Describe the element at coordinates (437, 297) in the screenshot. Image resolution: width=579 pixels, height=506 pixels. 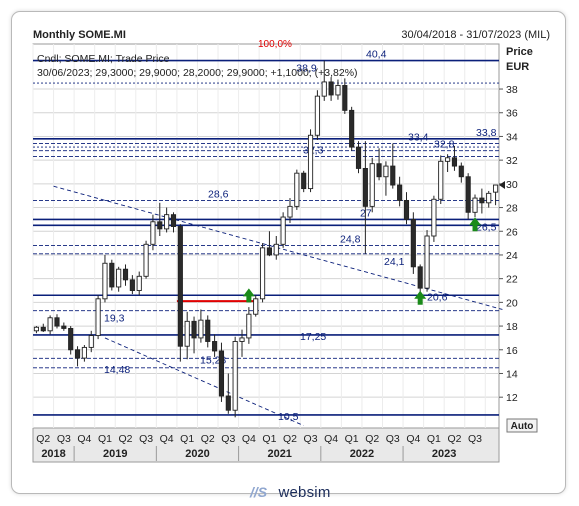
I see `level-label: 20,6` at that location.